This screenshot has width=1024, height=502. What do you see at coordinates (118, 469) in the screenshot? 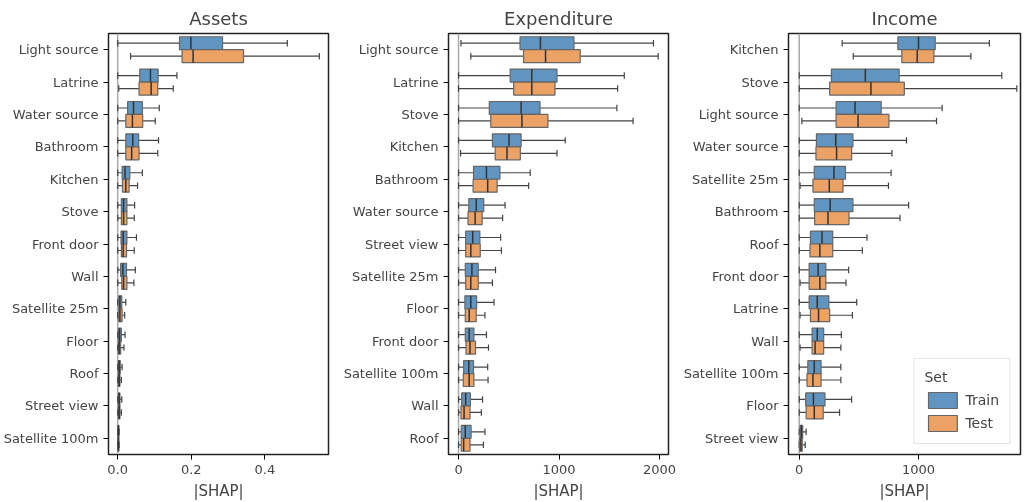
I see `x-tick-label: 0.0` at bounding box center [118, 469].